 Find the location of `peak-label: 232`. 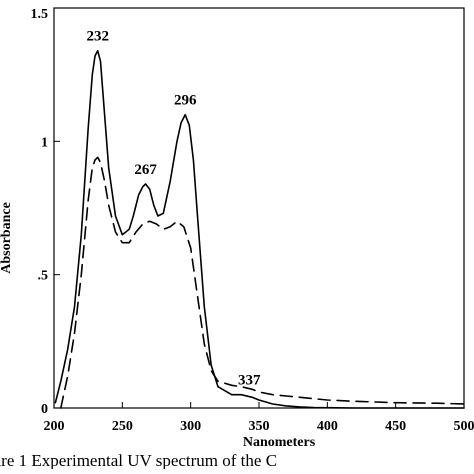

peak-label: 232 is located at coordinates (97, 37).